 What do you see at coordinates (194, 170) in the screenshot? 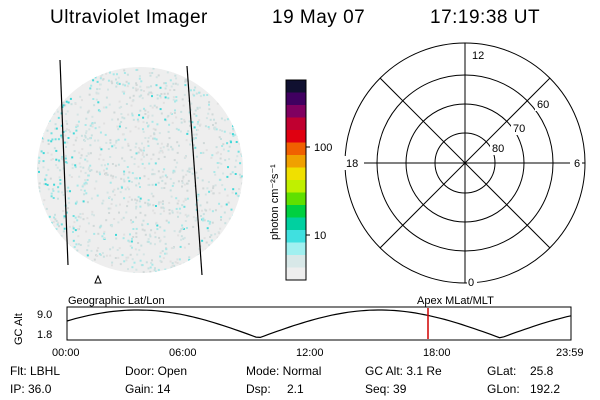
I see `geo-grid-line-right` at bounding box center [194, 170].